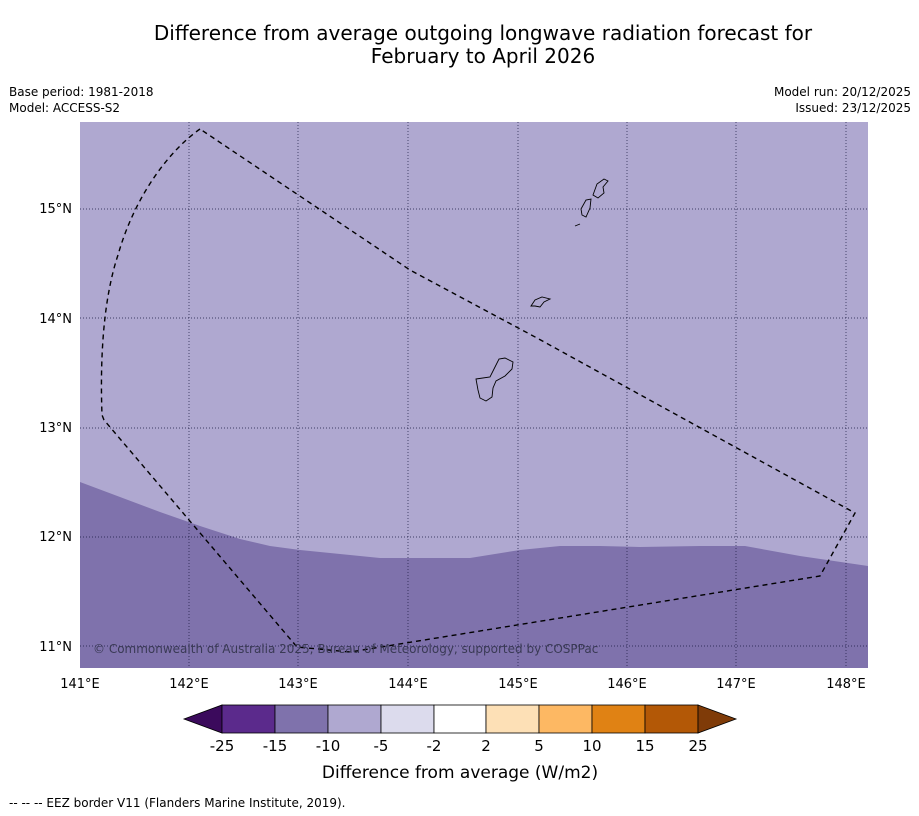  I want to click on colorbar-tick-2: 2, so click(486, 746).